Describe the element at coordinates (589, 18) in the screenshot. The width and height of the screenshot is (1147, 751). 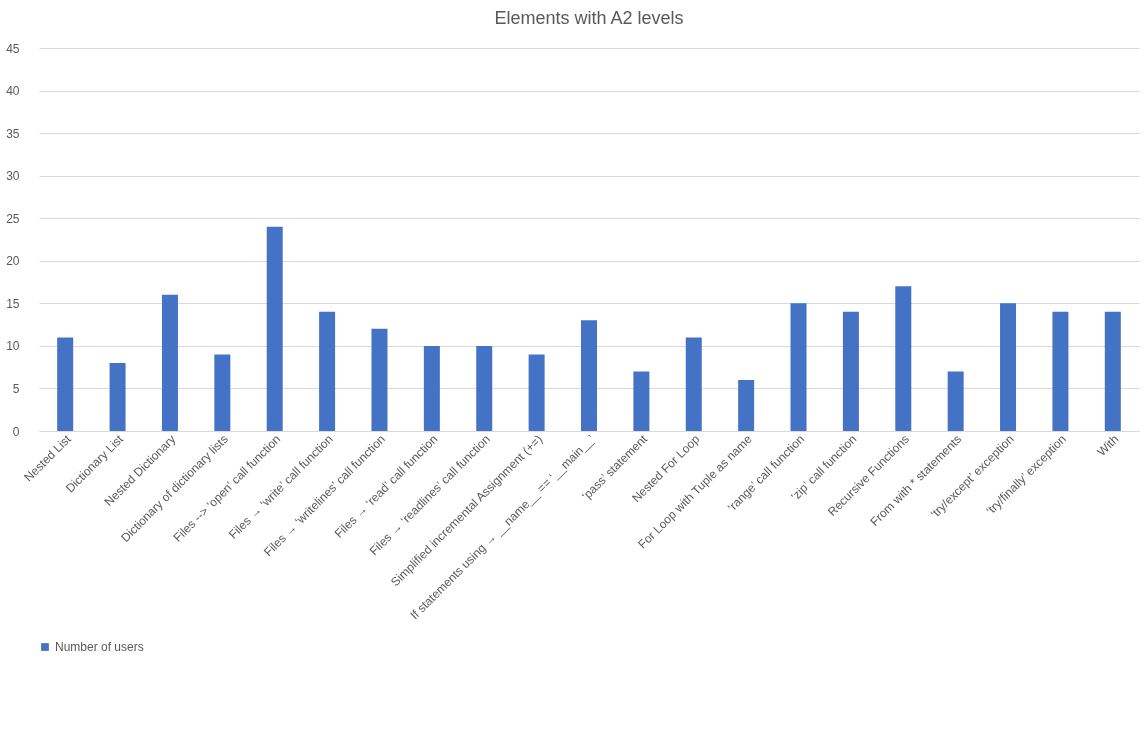
I see `chart-title: Elements with A2 levels` at that location.